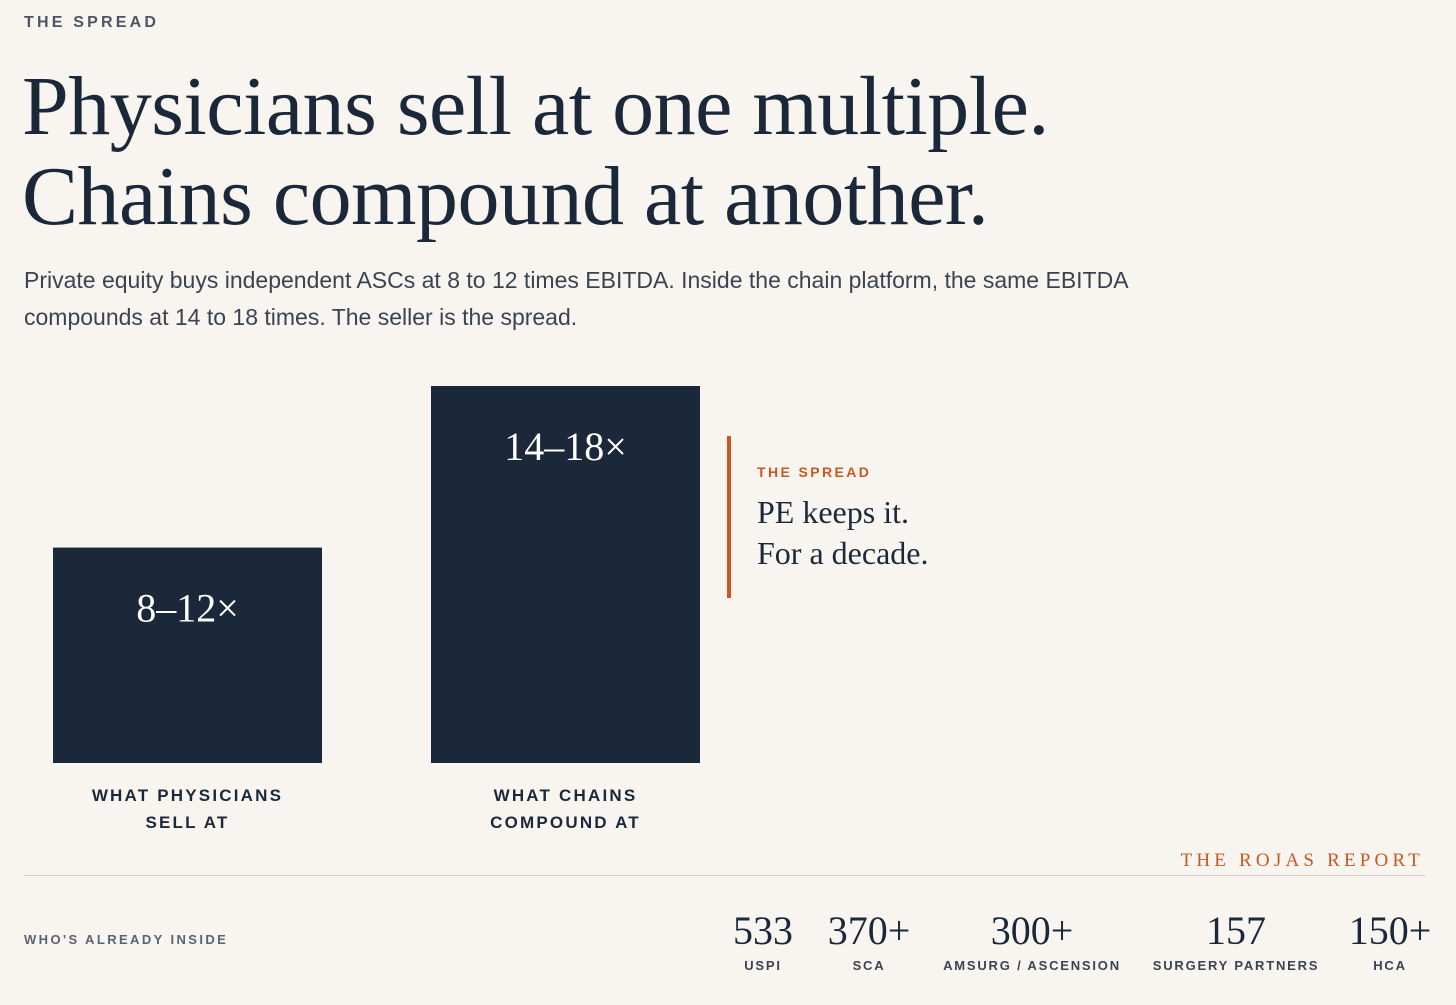  I want to click on who-inside-label: WHO'S ALREADY INSIDE, so click(126, 939).